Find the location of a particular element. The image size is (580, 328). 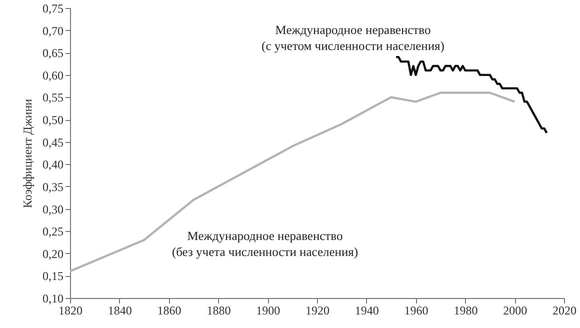

y-tick-label: 0,25 is located at coordinates (53, 231).